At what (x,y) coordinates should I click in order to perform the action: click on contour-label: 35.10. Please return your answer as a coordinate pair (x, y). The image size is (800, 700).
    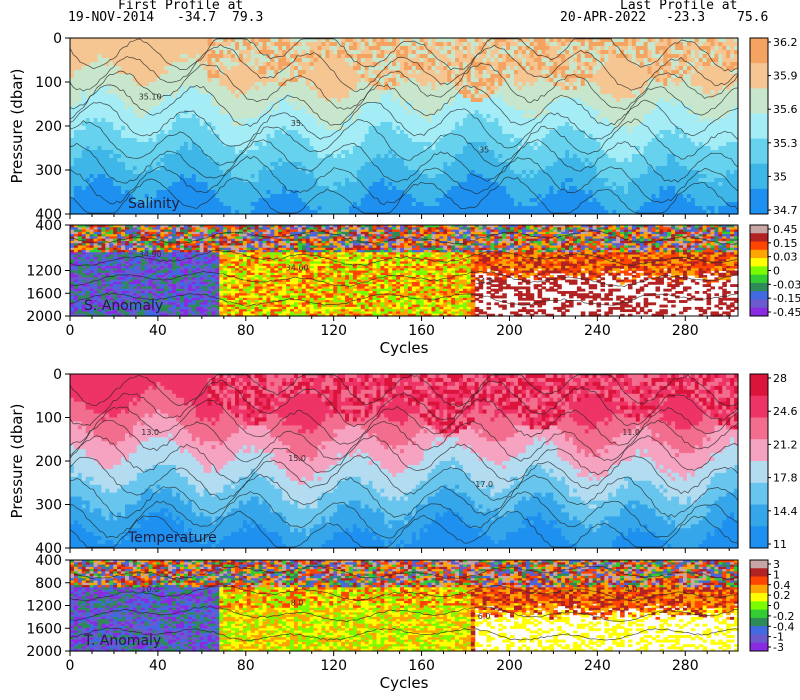
    Looking at the image, I should click on (150, 97).